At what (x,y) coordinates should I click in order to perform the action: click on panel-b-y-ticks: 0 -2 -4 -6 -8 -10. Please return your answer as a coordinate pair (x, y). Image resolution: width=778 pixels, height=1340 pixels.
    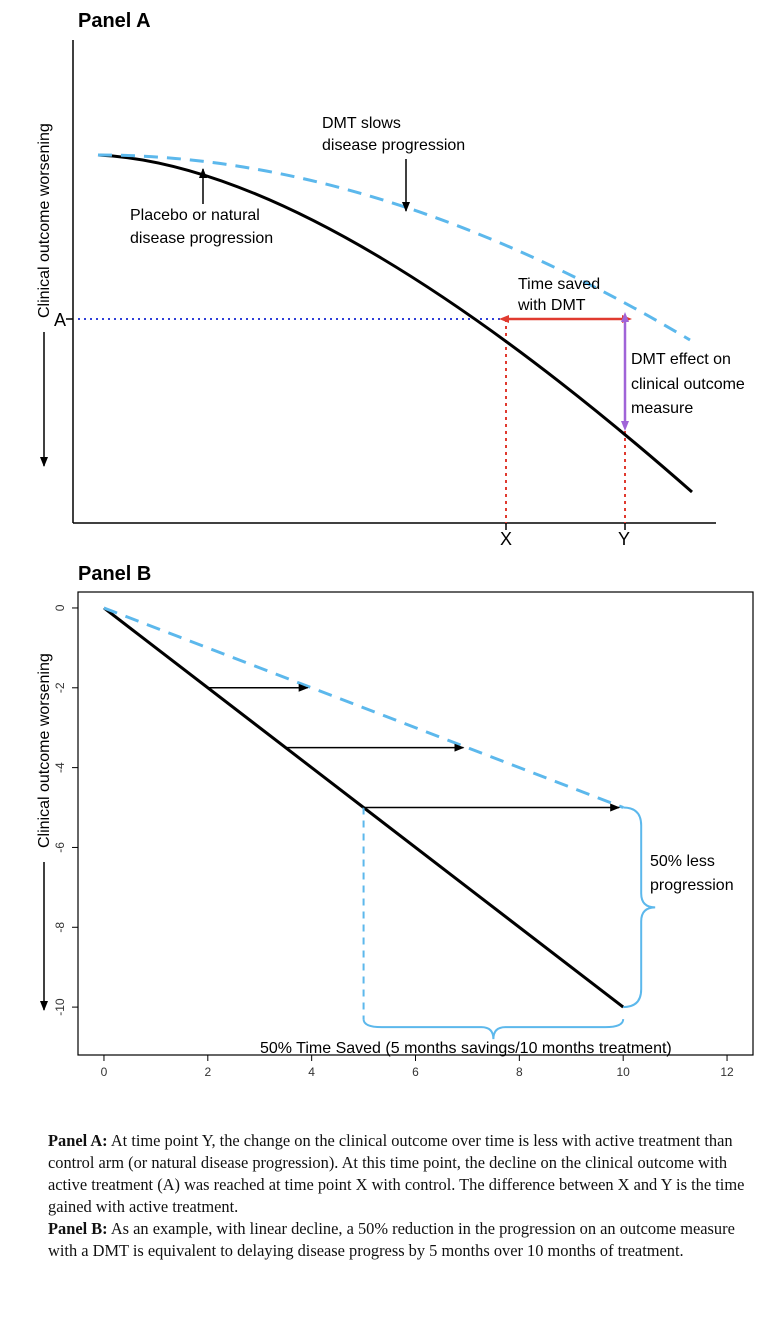
    Looking at the image, I should click on (65, 810).